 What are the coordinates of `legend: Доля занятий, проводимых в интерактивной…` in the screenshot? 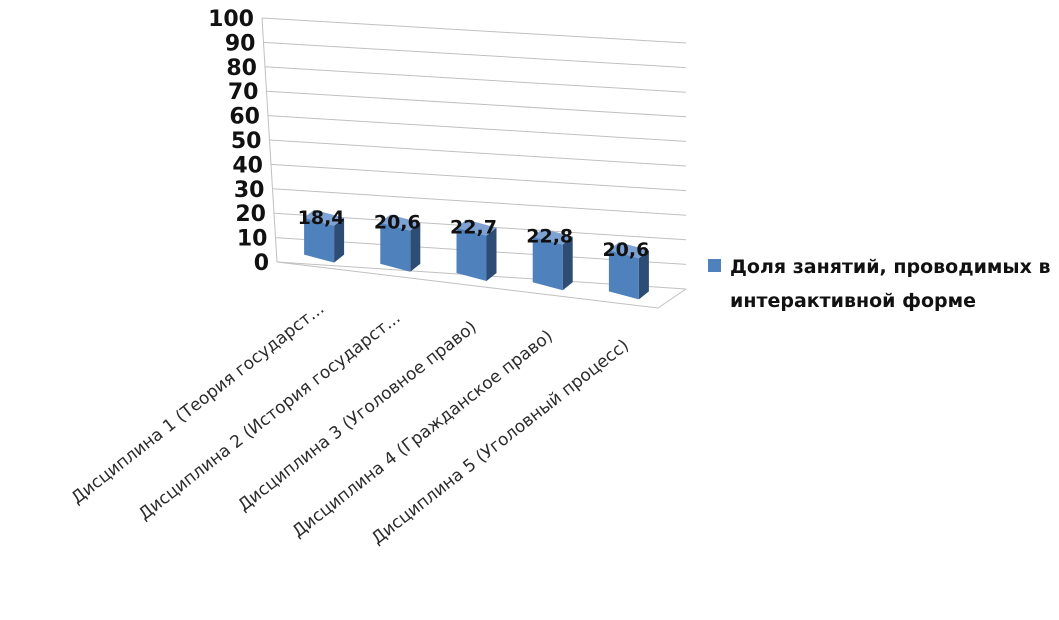 It's located at (879, 284).